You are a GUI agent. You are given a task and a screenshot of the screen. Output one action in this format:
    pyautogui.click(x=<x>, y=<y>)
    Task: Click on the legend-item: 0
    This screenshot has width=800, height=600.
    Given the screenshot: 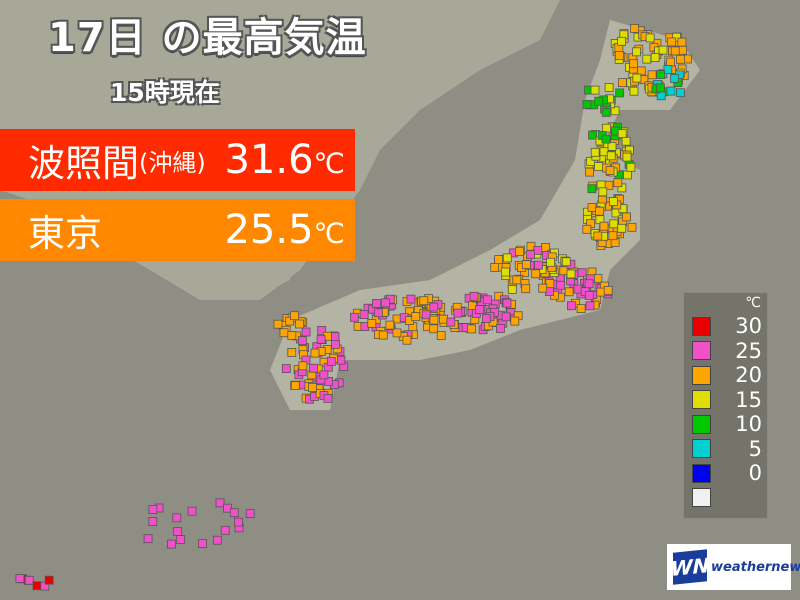 What is the action you would take?
    pyautogui.click(x=727, y=473)
    